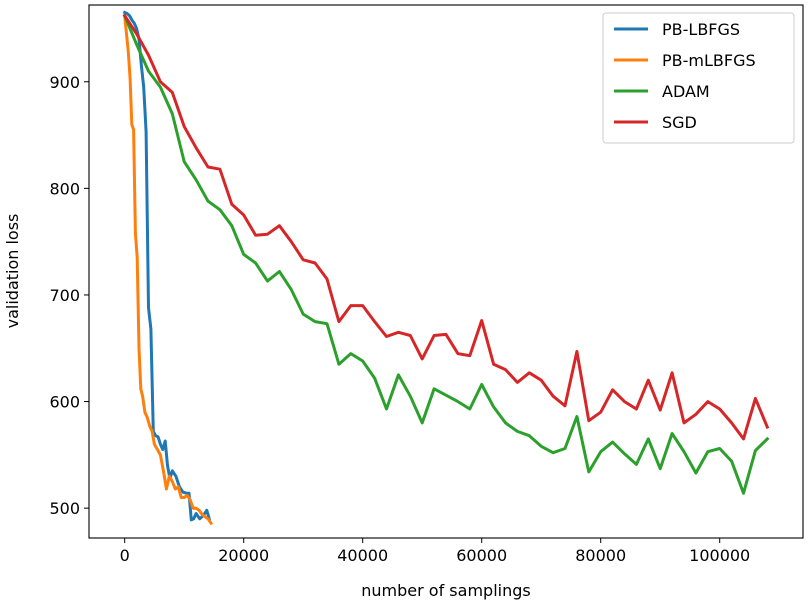  Describe the element at coordinates (719, 555) in the screenshot. I see `x-tick-label-5: 100000` at that location.